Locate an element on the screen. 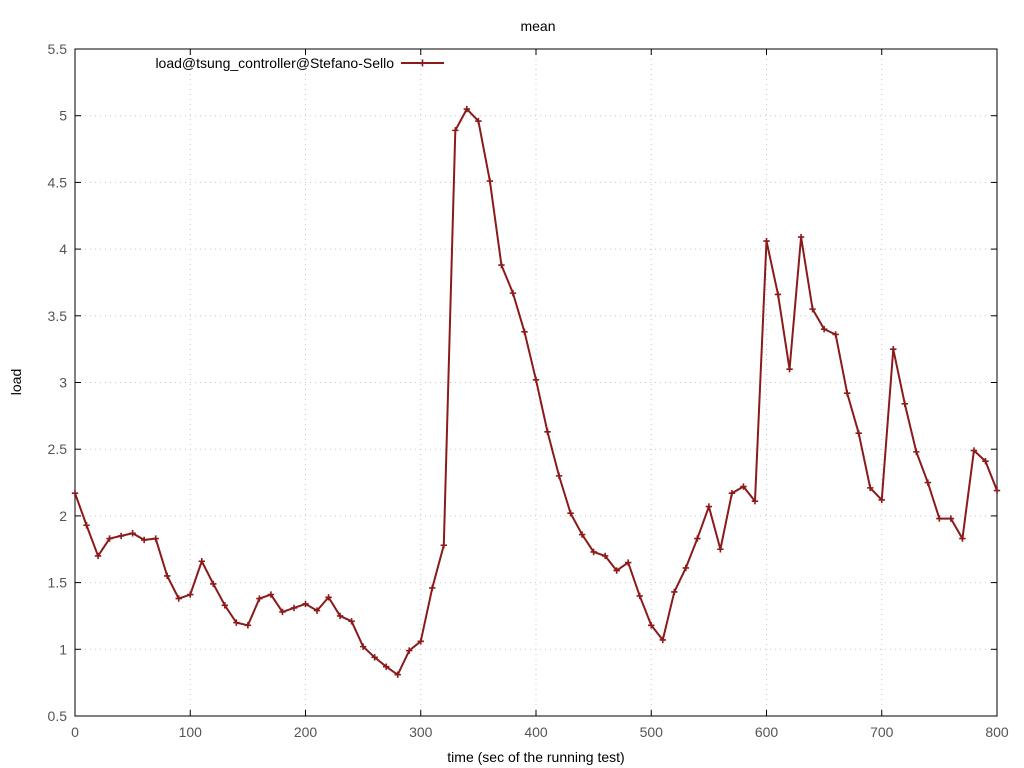 Image resolution: width=1024 pixels, height=768 pixels. y-tick-label: 1 is located at coordinates (63, 649).